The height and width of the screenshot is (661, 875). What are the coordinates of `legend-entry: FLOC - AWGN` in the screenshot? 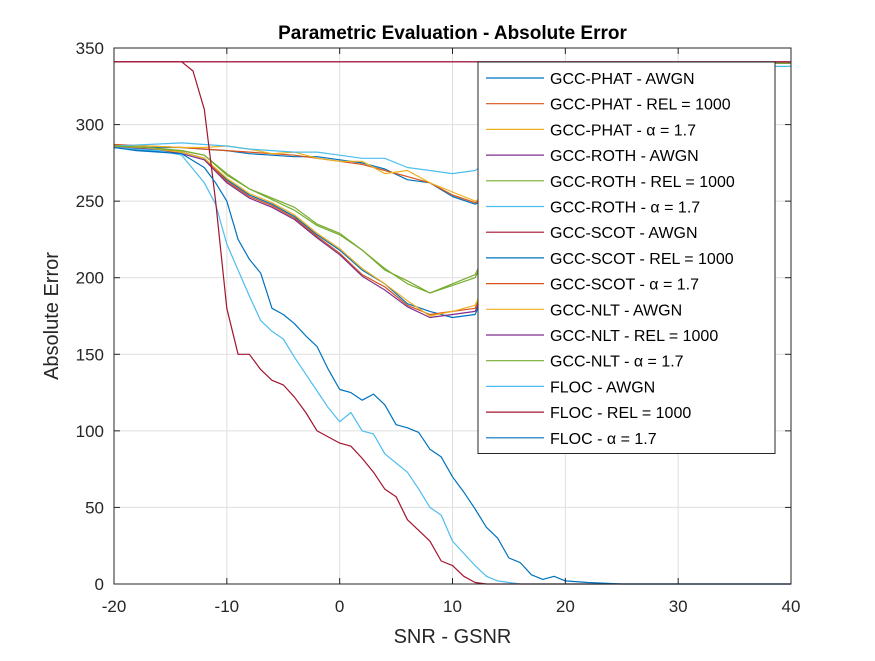 It's located at (602, 387).